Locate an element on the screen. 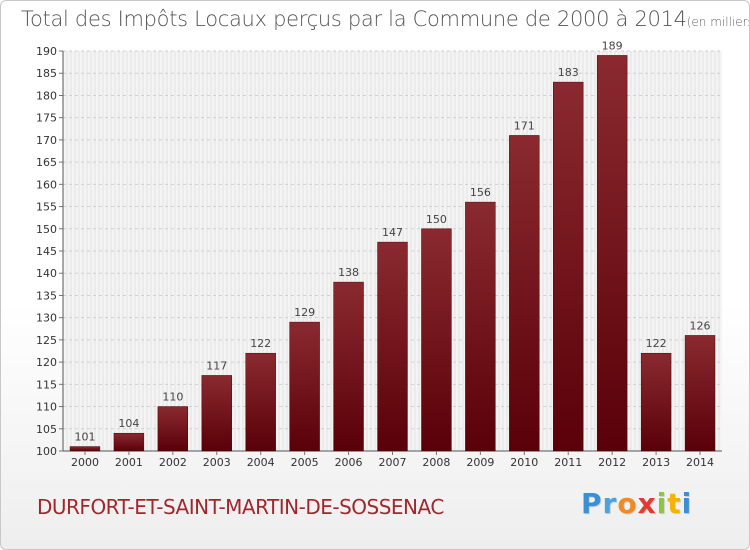 This screenshot has height=550, width=750. logo-letter: t is located at coordinates (674, 503).